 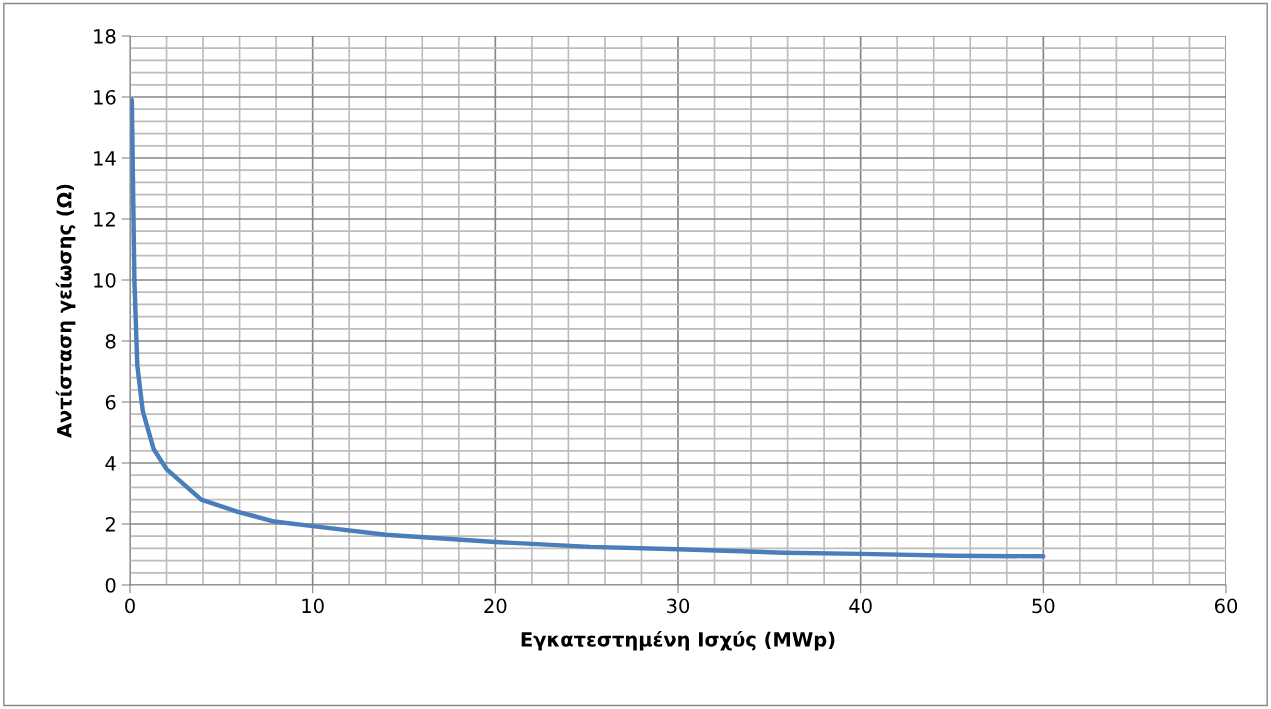 I want to click on x-tick-label: 10, so click(x=313, y=606).